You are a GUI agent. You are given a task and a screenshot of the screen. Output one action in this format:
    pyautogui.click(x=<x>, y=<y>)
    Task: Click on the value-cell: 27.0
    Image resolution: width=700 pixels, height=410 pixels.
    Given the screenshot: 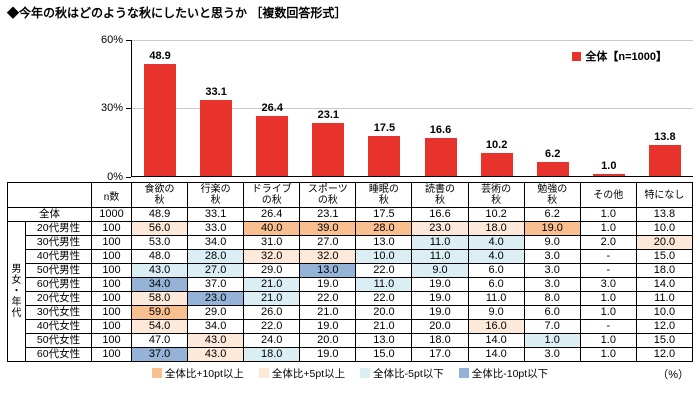 What is the action you would take?
    pyautogui.click(x=216, y=270)
    